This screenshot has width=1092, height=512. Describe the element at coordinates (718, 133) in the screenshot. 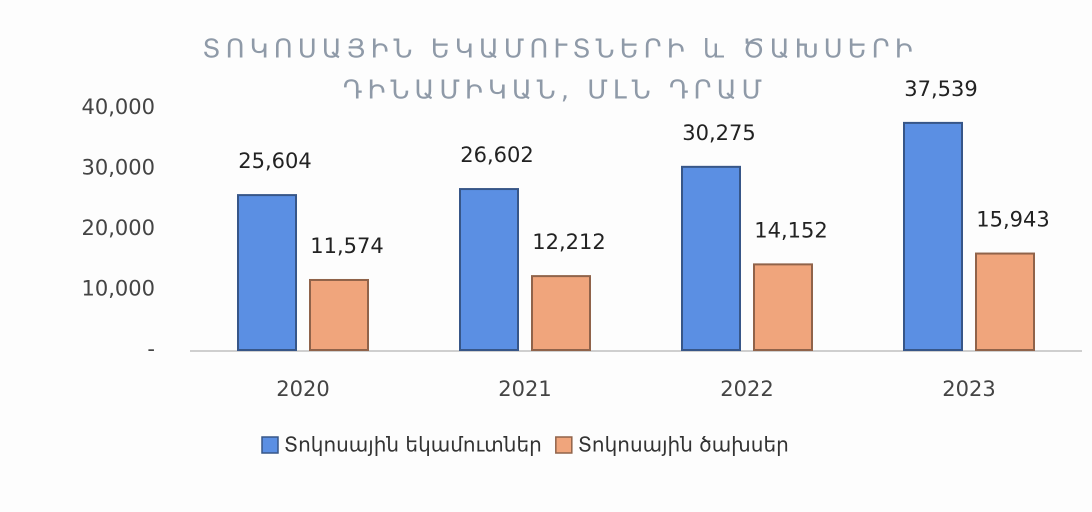

I see `data-label: 30,275` at that location.